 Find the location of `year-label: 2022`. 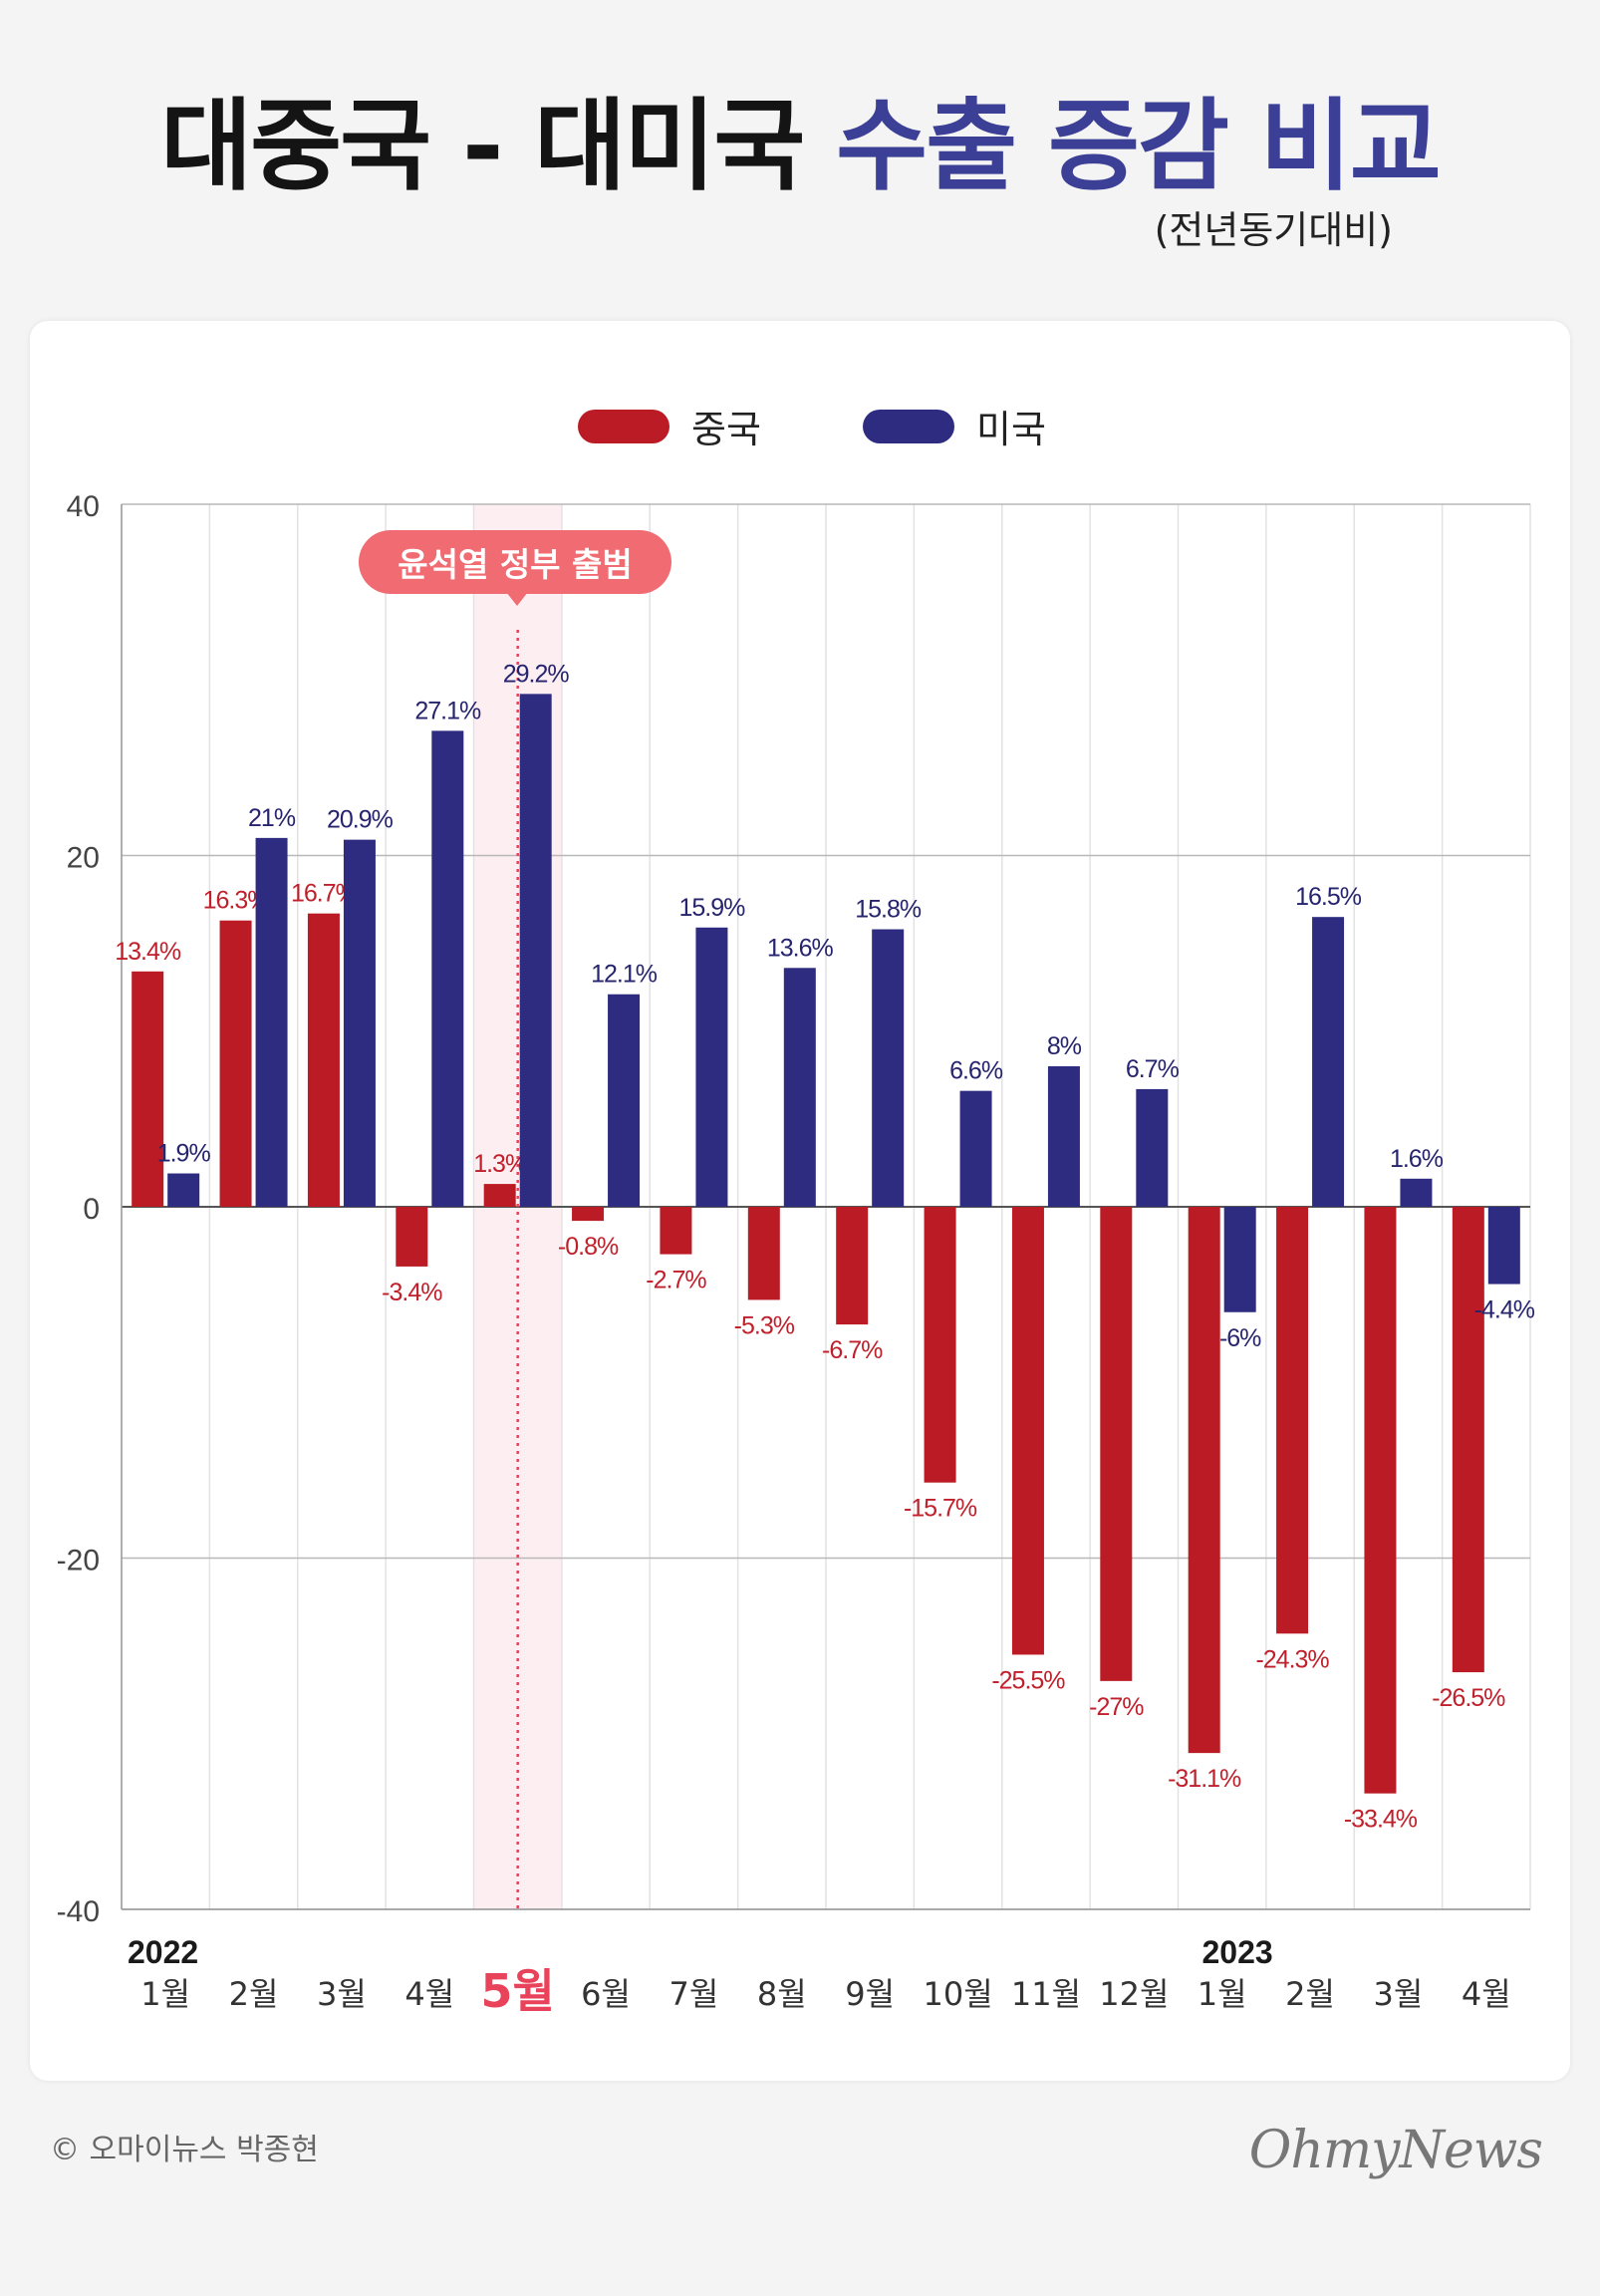

year-label: 2022 is located at coordinates (163, 1952).